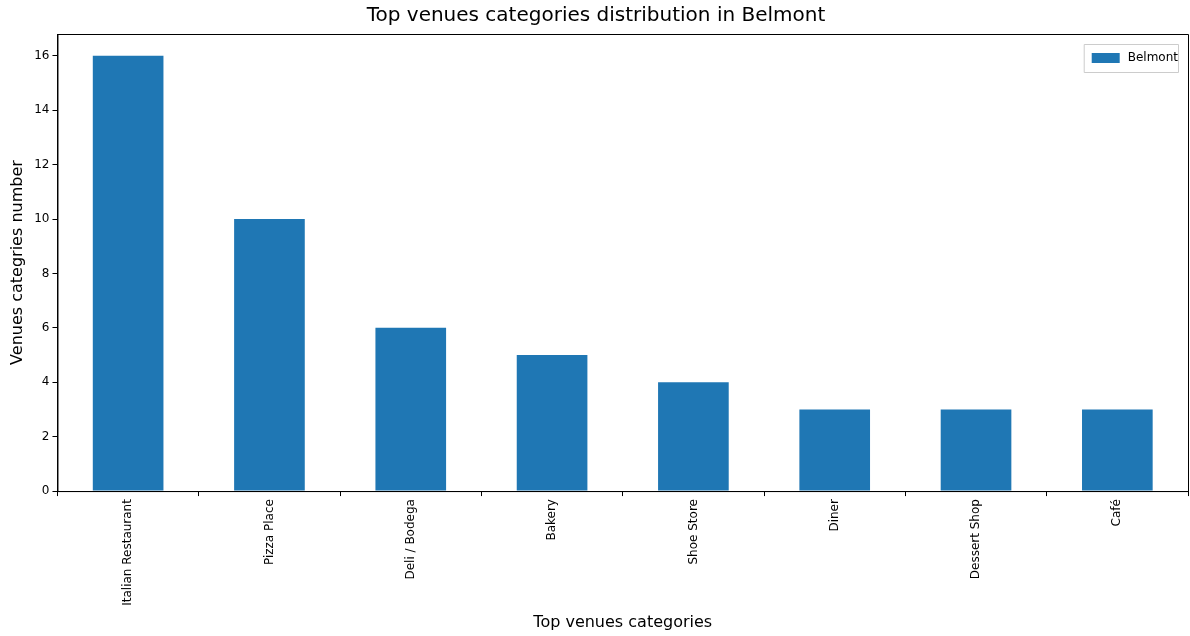 The image size is (1190, 636). What do you see at coordinates (45, 490) in the screenshot?
I see `y-tick-label: 0` at bounding box center [45, 490].